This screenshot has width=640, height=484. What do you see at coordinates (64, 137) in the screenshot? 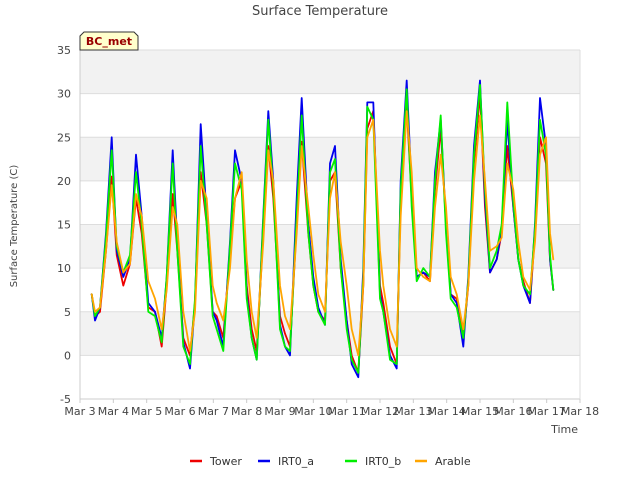
I see `y-tick-label: 25` at bounding box center [64, 137].